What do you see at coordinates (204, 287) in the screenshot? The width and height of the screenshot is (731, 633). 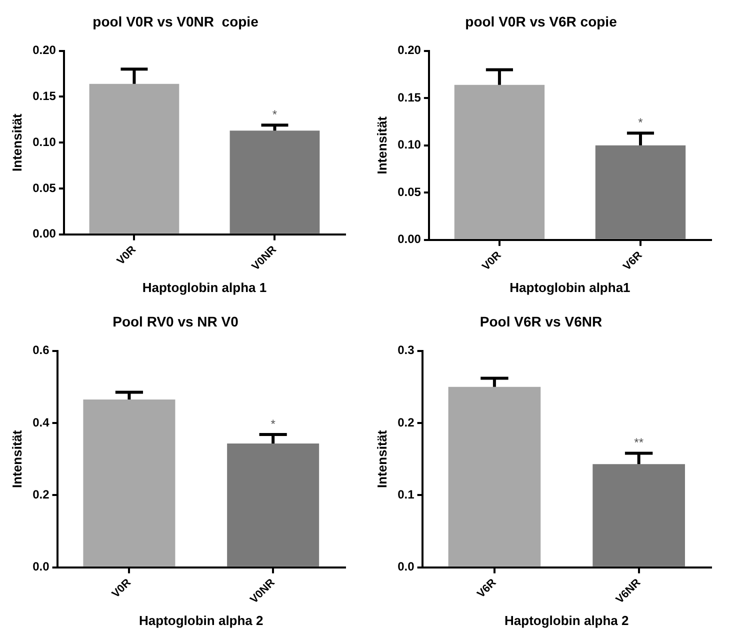 I see `x-axis-title: Haptoglobin alpha 1` at bounding box center [204, 287].